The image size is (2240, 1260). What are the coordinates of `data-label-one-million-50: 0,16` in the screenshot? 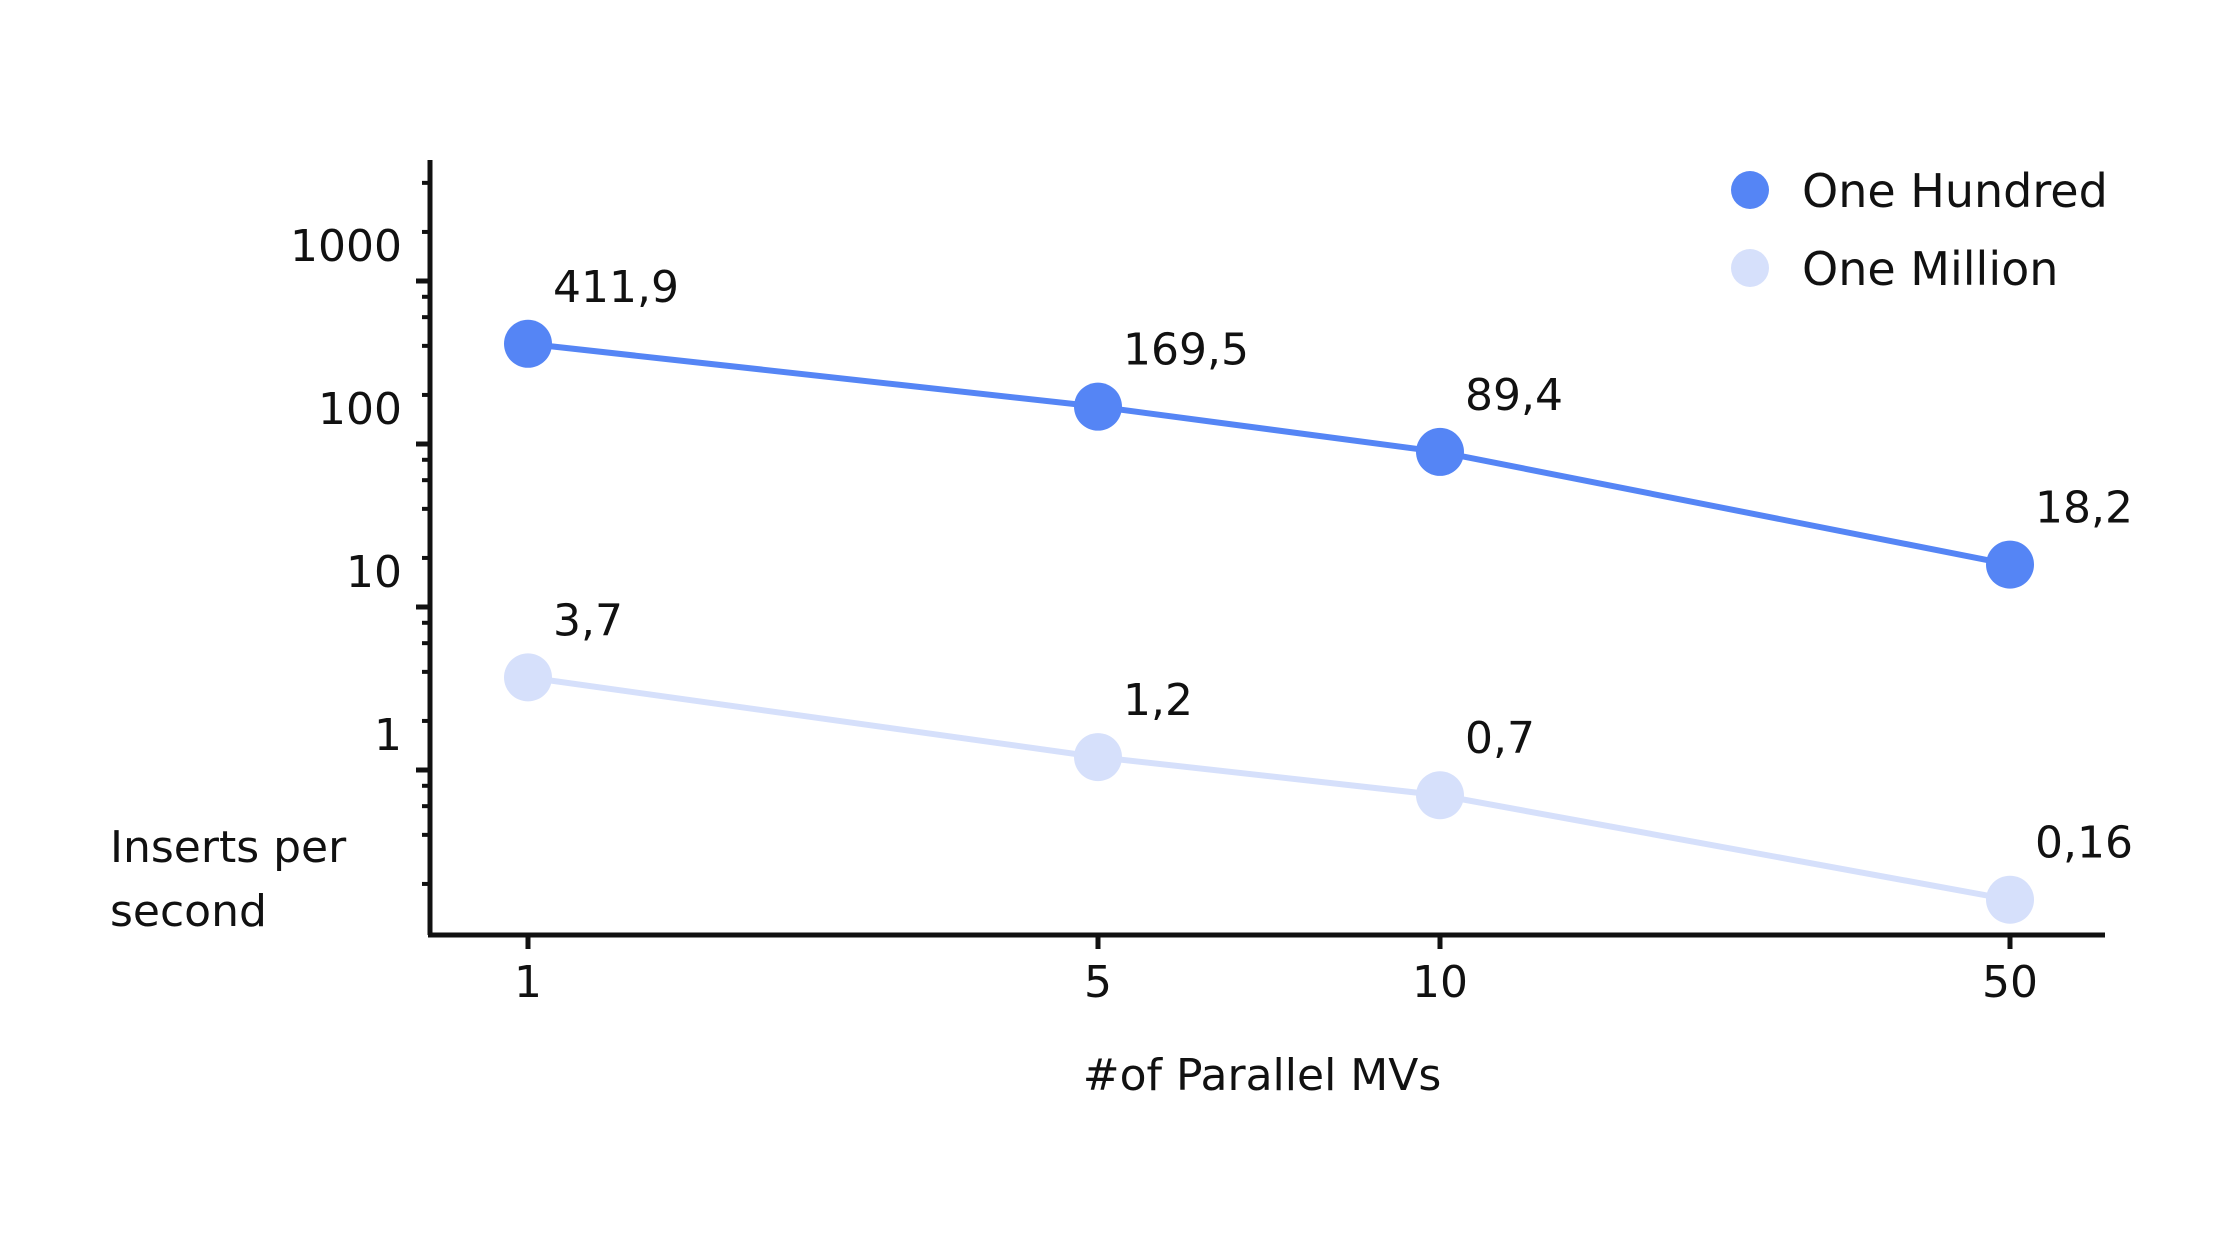 It's located at (2084, 843).